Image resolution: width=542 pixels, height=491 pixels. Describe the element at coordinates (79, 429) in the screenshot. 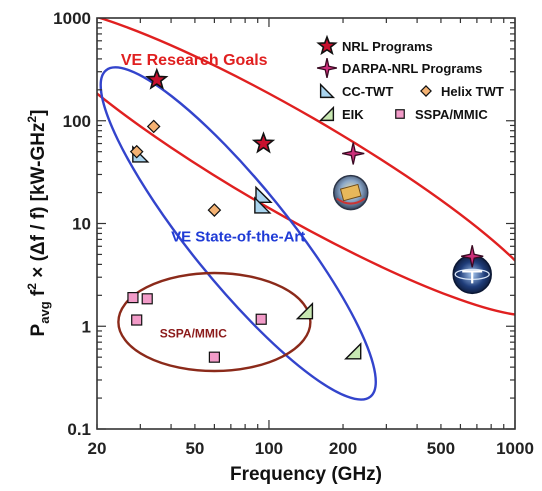

I see `y-tick-label: 0.1` at that location.